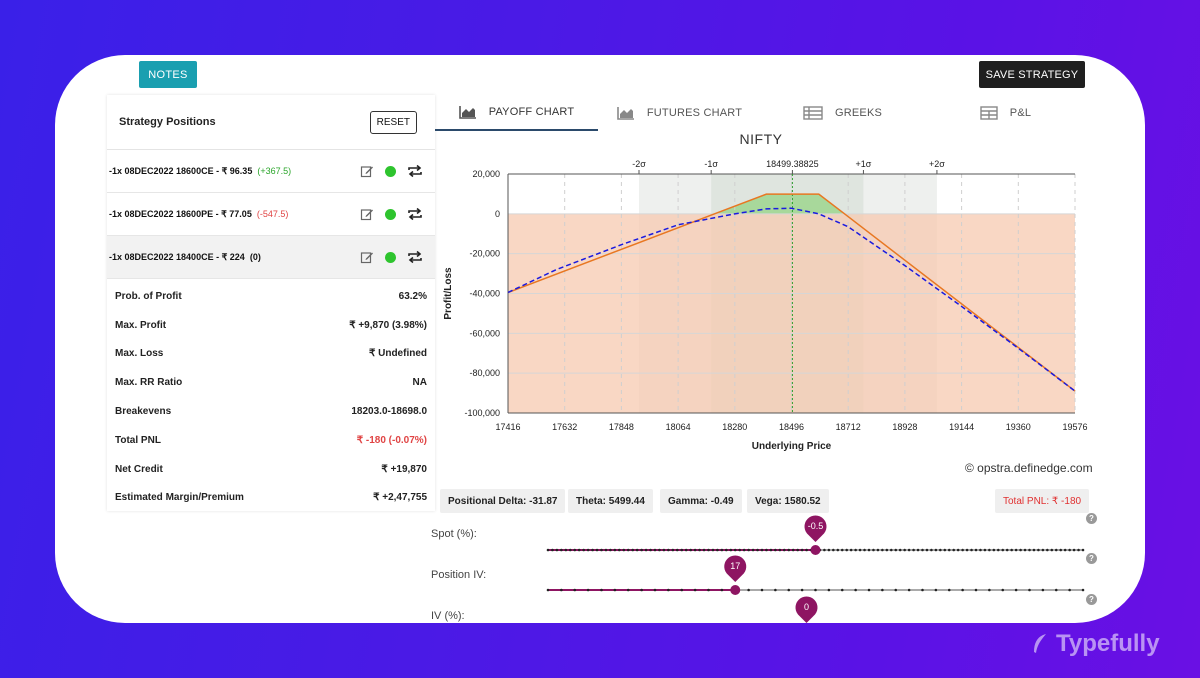 The image size is (1200, 678). Describe the element at coordinates (842, 113) in the screenshot. I see `tab-greeks: GREEKS` at that location.